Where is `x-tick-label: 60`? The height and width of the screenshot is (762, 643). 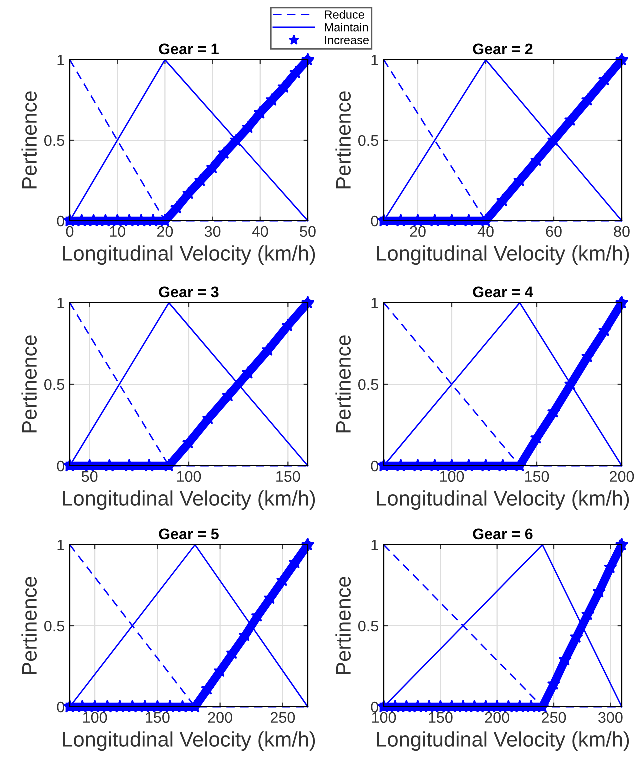 x-tick-label: 60 is located at coordinates (554, 232).